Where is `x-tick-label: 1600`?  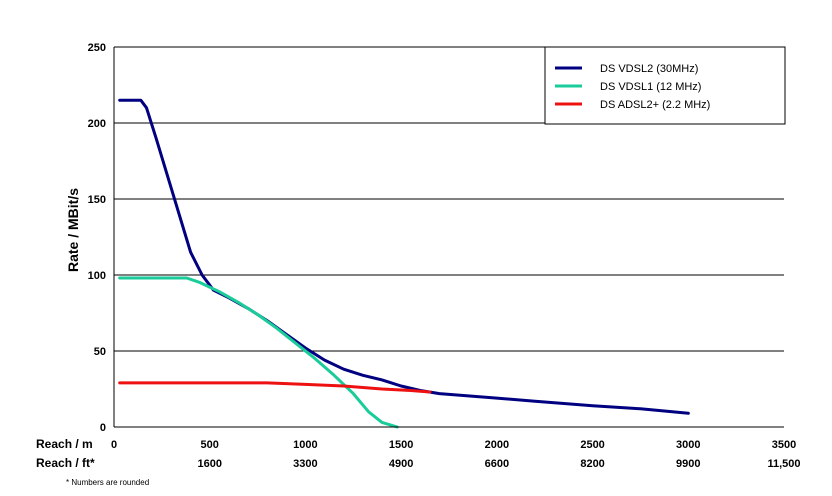 x-tick-label: 1600 is located at coordinates (209, 464).